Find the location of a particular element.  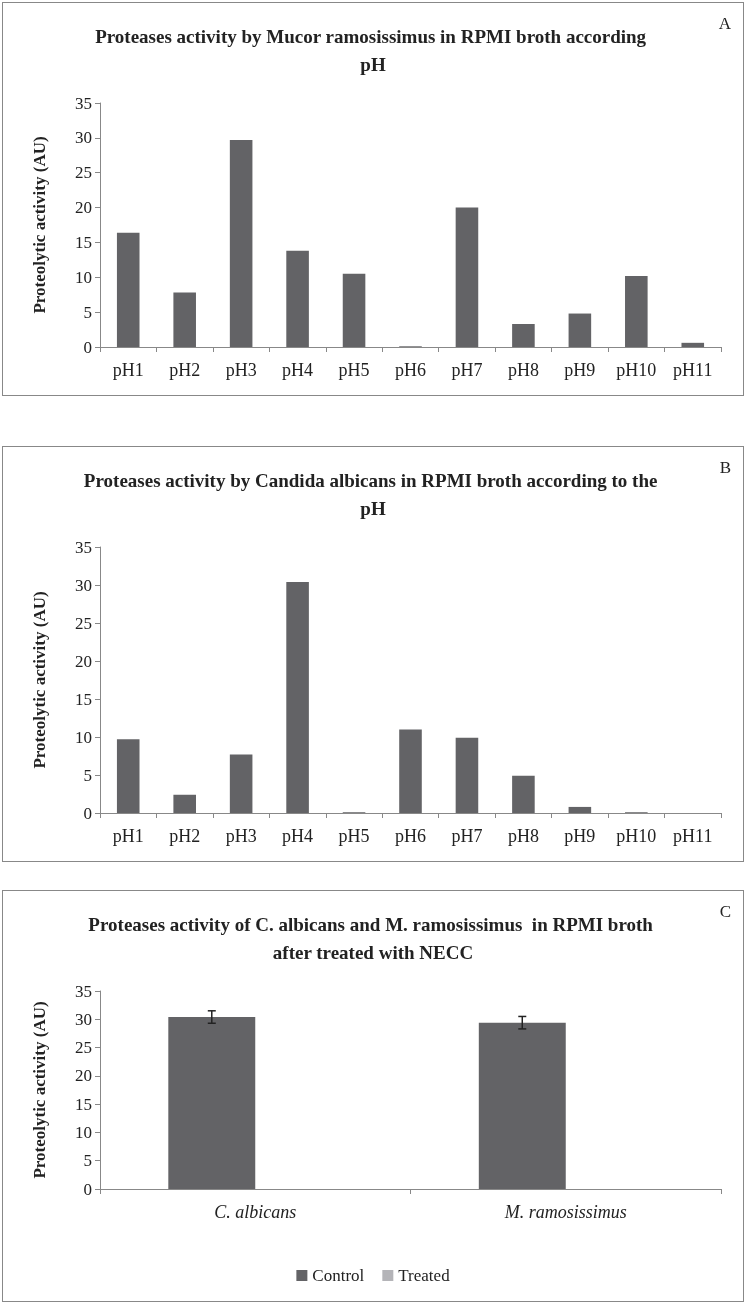

chart-title: Proteases activity by Mucor ramosissimus in RPMI broth according pH is located at coordinates (373, 50).